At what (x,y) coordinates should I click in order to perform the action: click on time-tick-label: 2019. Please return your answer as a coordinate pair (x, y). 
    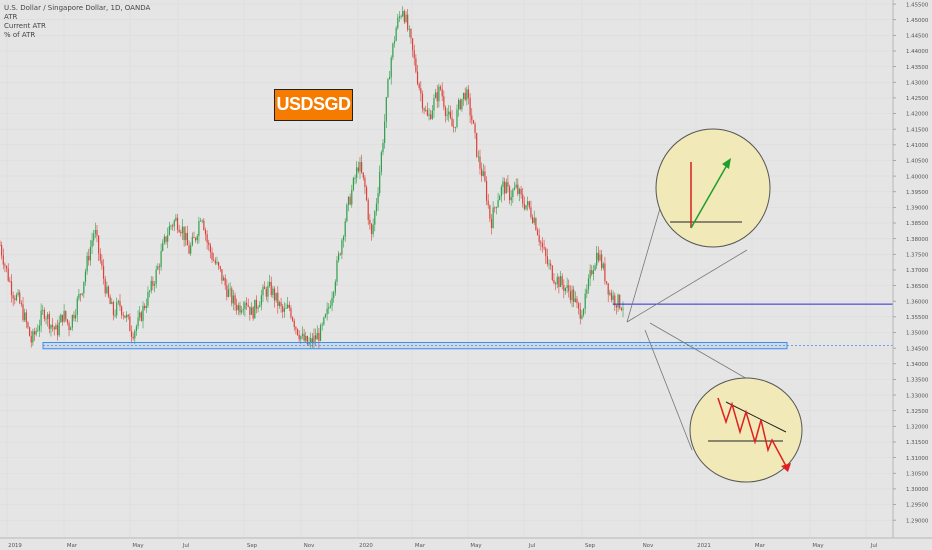
    Looking at the image, I should click on (15, 546).